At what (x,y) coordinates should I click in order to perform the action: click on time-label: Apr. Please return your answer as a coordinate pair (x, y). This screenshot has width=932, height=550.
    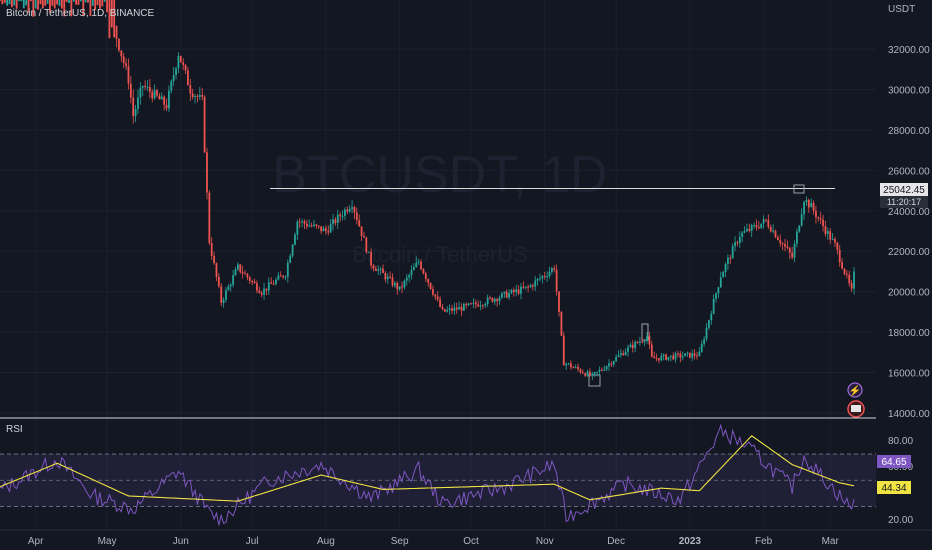
    Looking at the image, I should click on (36, 541).